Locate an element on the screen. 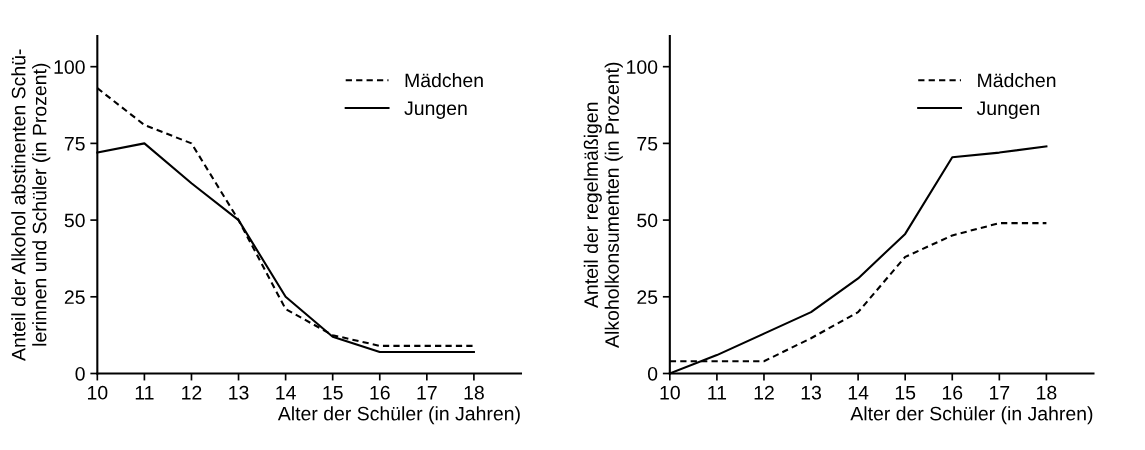  y-axis-title: Anteil der Alkohol abstinenten Schü- lerinnen und Schüler (in Prozent) is located at coordinates (31, 205).